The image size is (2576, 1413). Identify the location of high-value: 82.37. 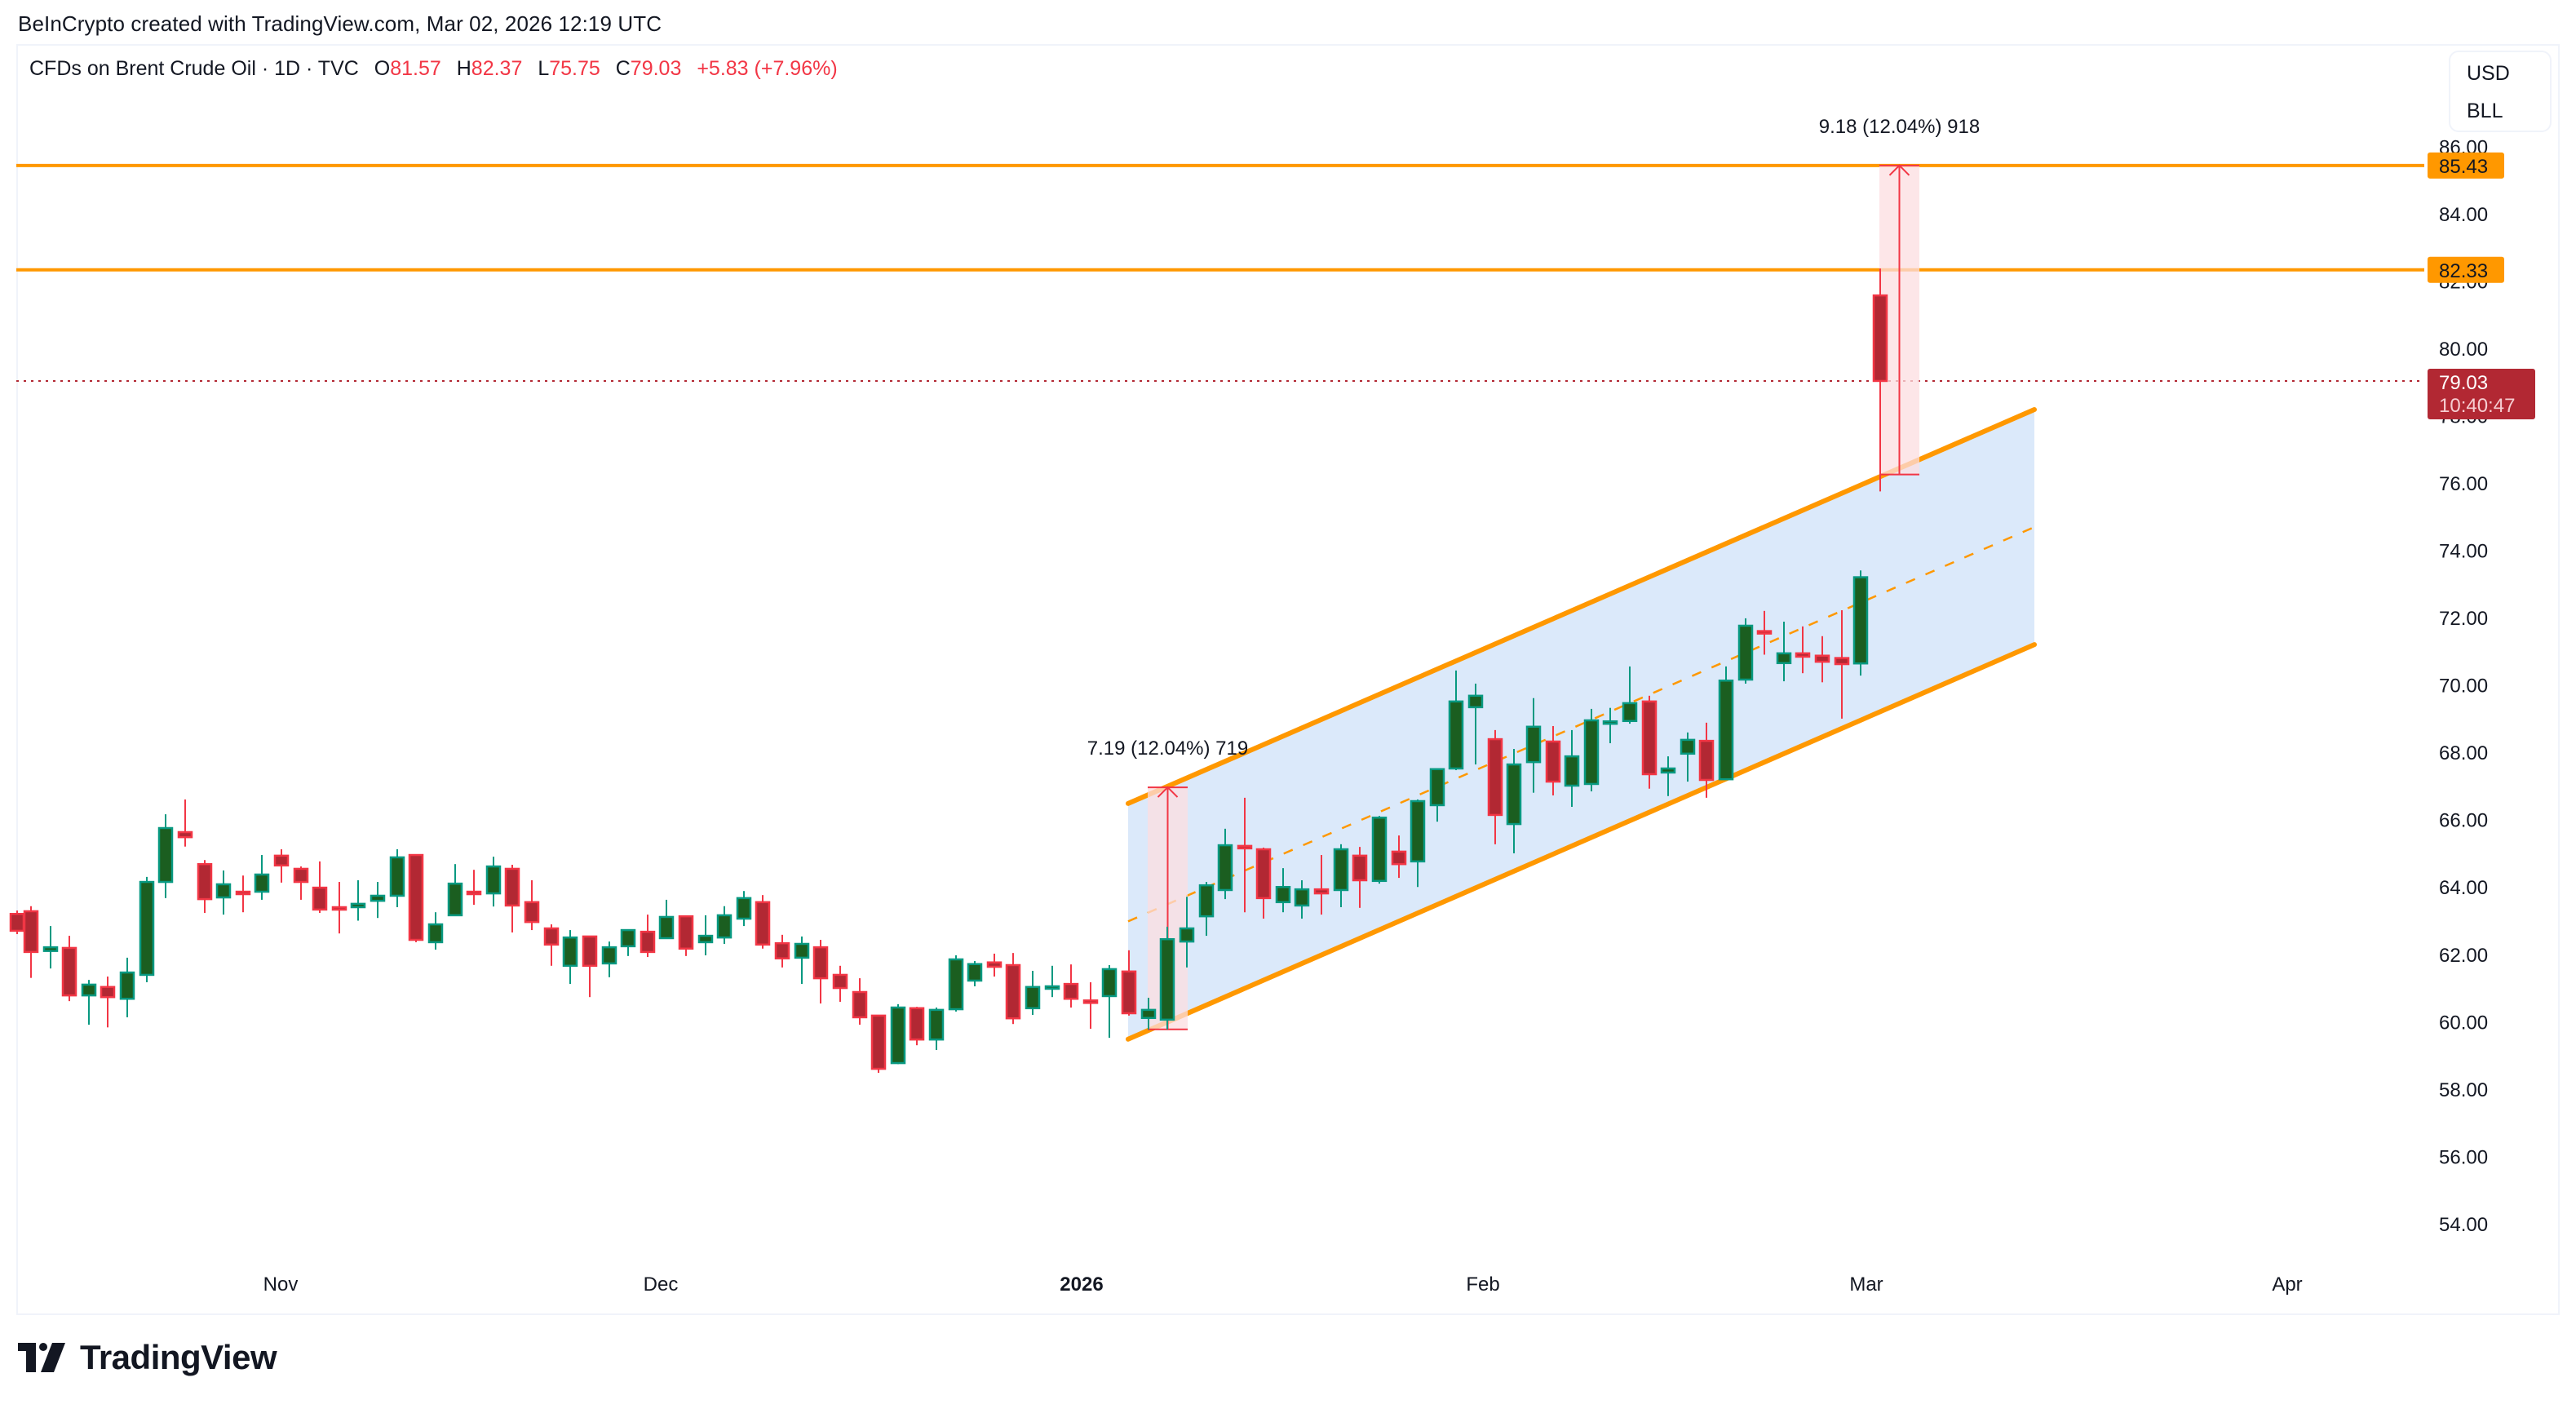
(497, 68).